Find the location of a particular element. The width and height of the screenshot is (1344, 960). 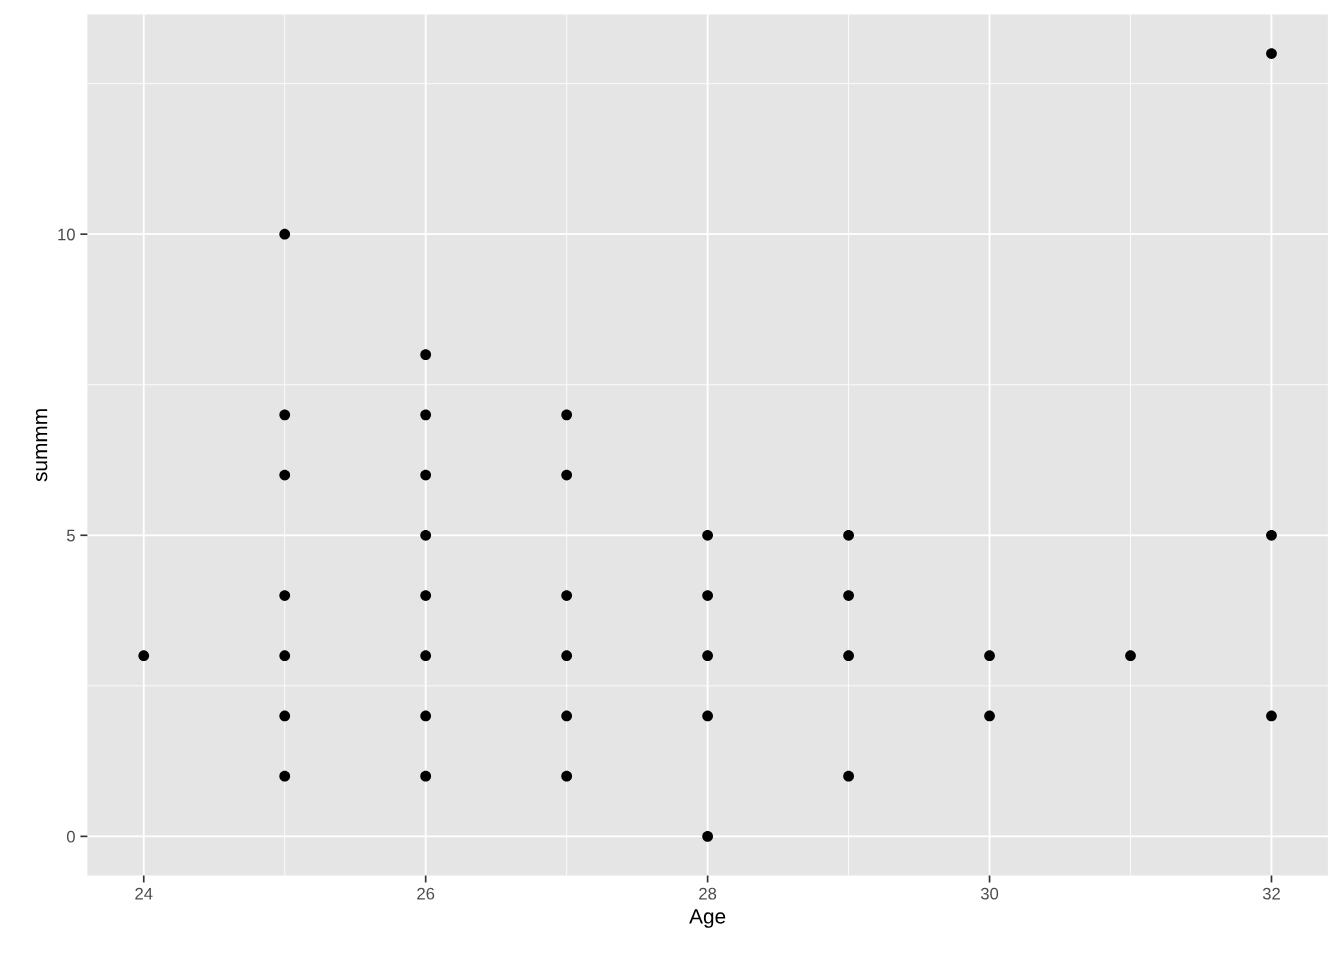

y-tick-label: 5 is located at coordinates (70, 535).